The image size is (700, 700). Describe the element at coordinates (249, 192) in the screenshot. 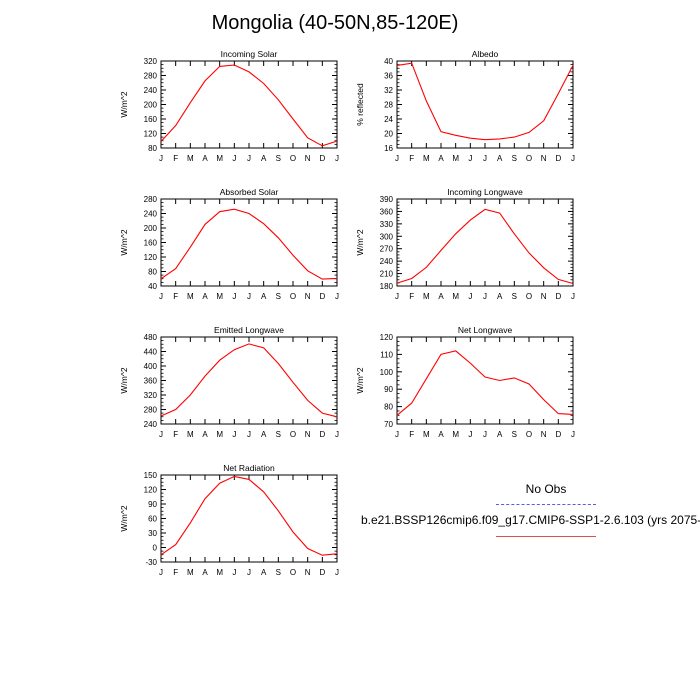

I see `panel-title: Absorbed Solar` at that location.